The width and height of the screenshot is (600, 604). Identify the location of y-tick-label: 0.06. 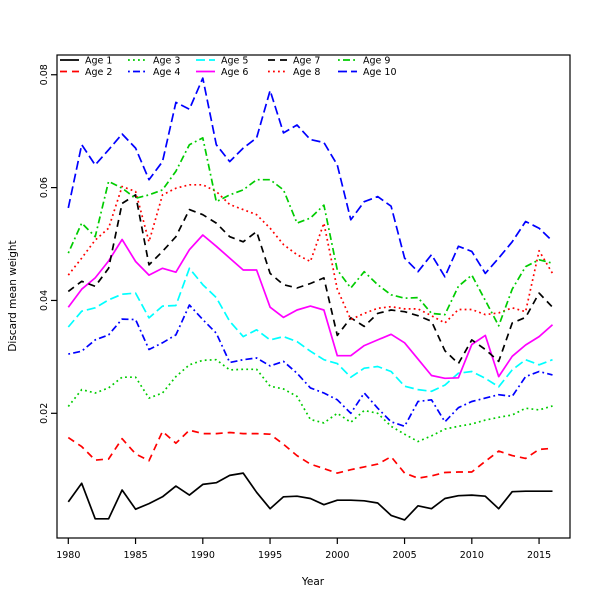
(44, 187).